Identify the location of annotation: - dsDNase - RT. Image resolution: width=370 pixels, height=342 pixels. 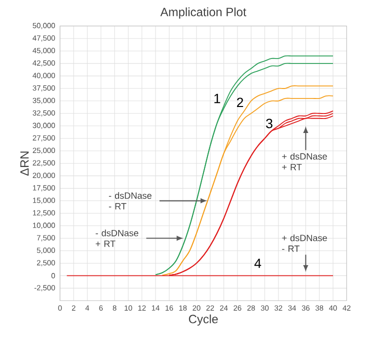
(130, 201).